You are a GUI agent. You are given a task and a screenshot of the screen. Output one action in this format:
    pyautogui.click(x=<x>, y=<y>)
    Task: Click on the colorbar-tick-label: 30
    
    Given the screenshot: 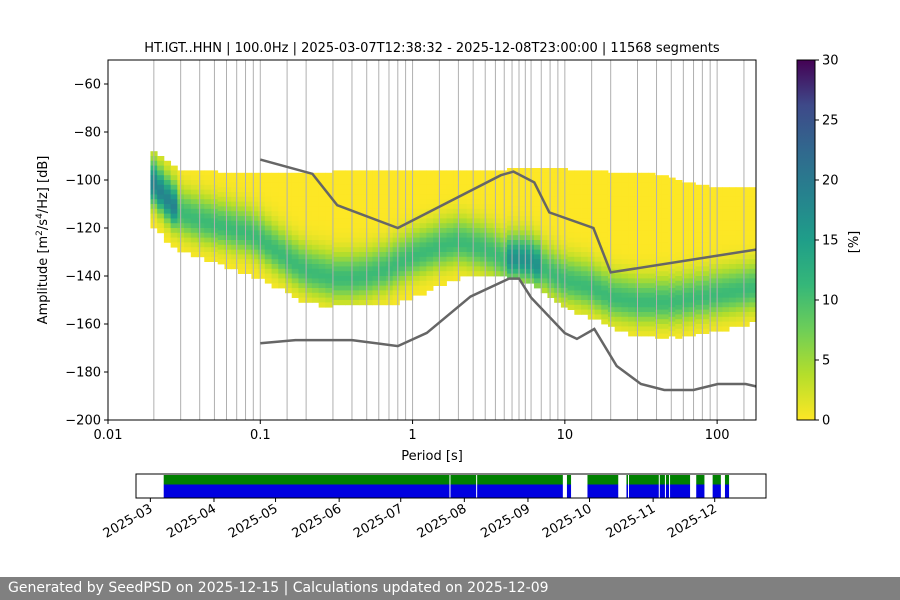 What is the action you would take?
    pyautogui.click(x=830, y=61)
    